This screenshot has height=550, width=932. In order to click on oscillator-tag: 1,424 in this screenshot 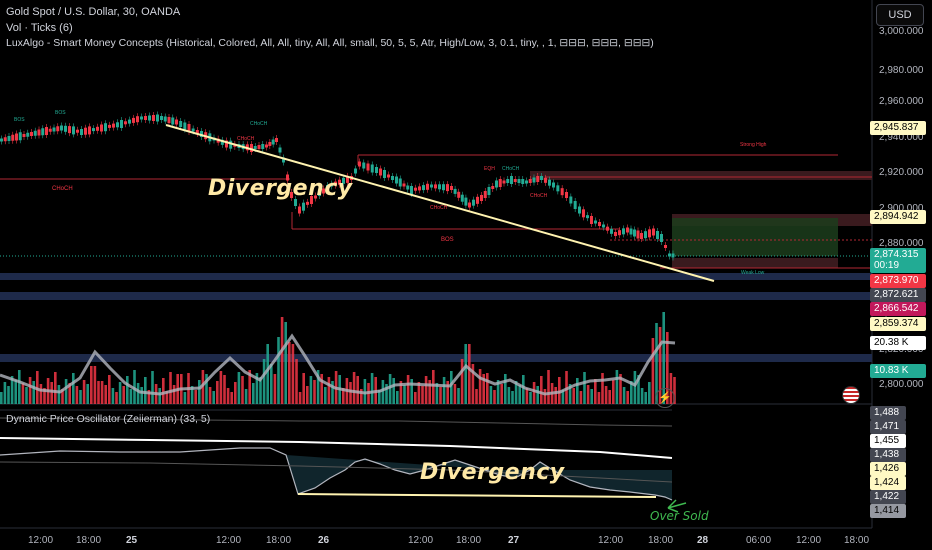, I will do `click(888, 483)`.